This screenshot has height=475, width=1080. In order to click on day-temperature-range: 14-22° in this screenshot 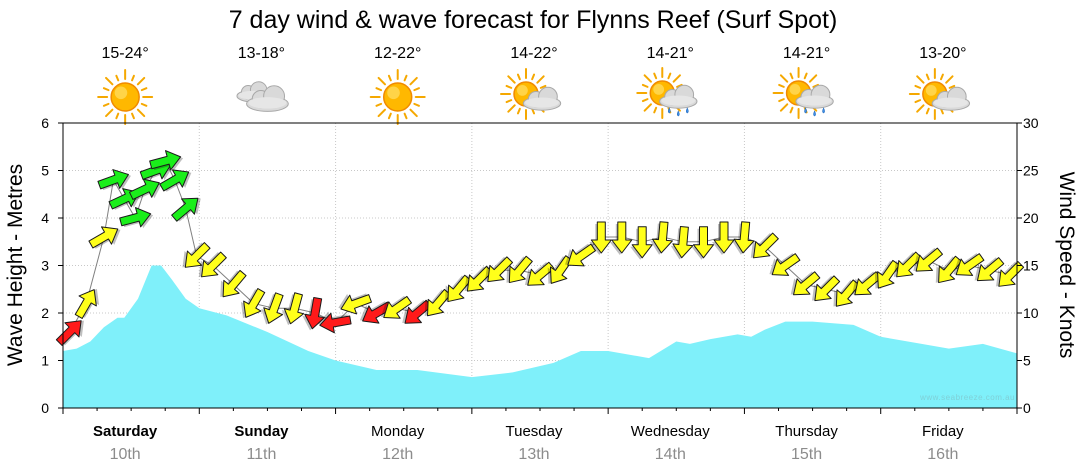, I will do `click(533, 53)`.